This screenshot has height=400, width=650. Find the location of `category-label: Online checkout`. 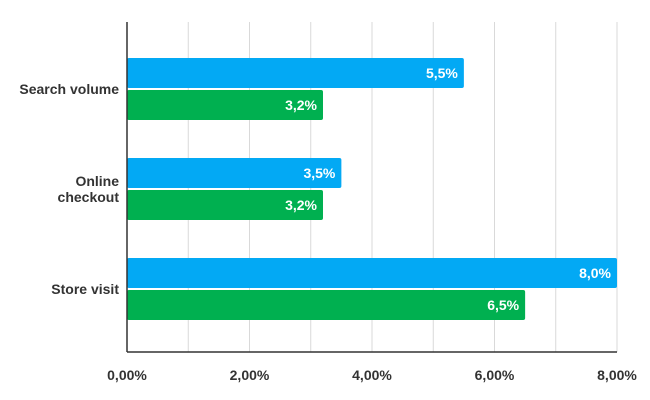

category-label: Online checkout is located at coordinates (89, 189).